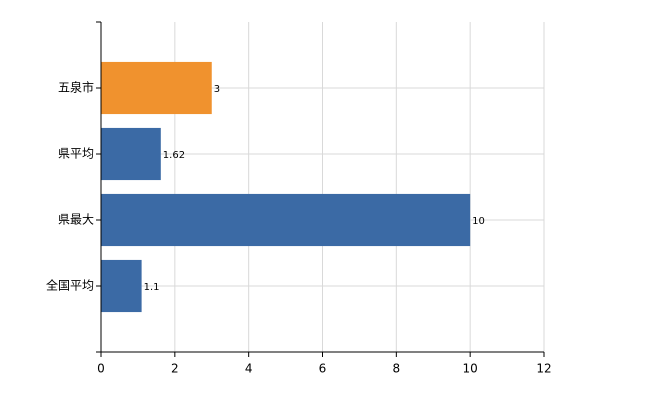 Image resolution: width=650 pixels, height=400 pixels. What do you see at coordinates (217, 89) in the screenshot?
I see `value-label: 3` at bounding box center [217, 89].